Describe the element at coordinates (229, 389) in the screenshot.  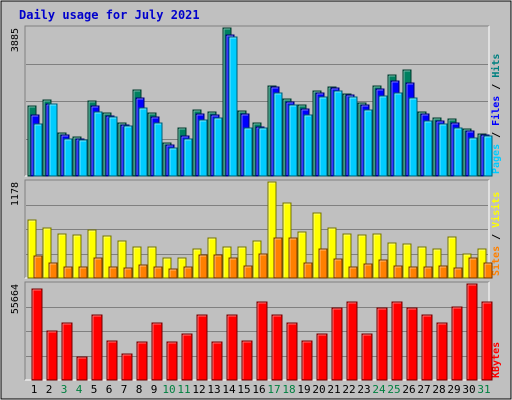
I see `day-label-14: 14` at that location.